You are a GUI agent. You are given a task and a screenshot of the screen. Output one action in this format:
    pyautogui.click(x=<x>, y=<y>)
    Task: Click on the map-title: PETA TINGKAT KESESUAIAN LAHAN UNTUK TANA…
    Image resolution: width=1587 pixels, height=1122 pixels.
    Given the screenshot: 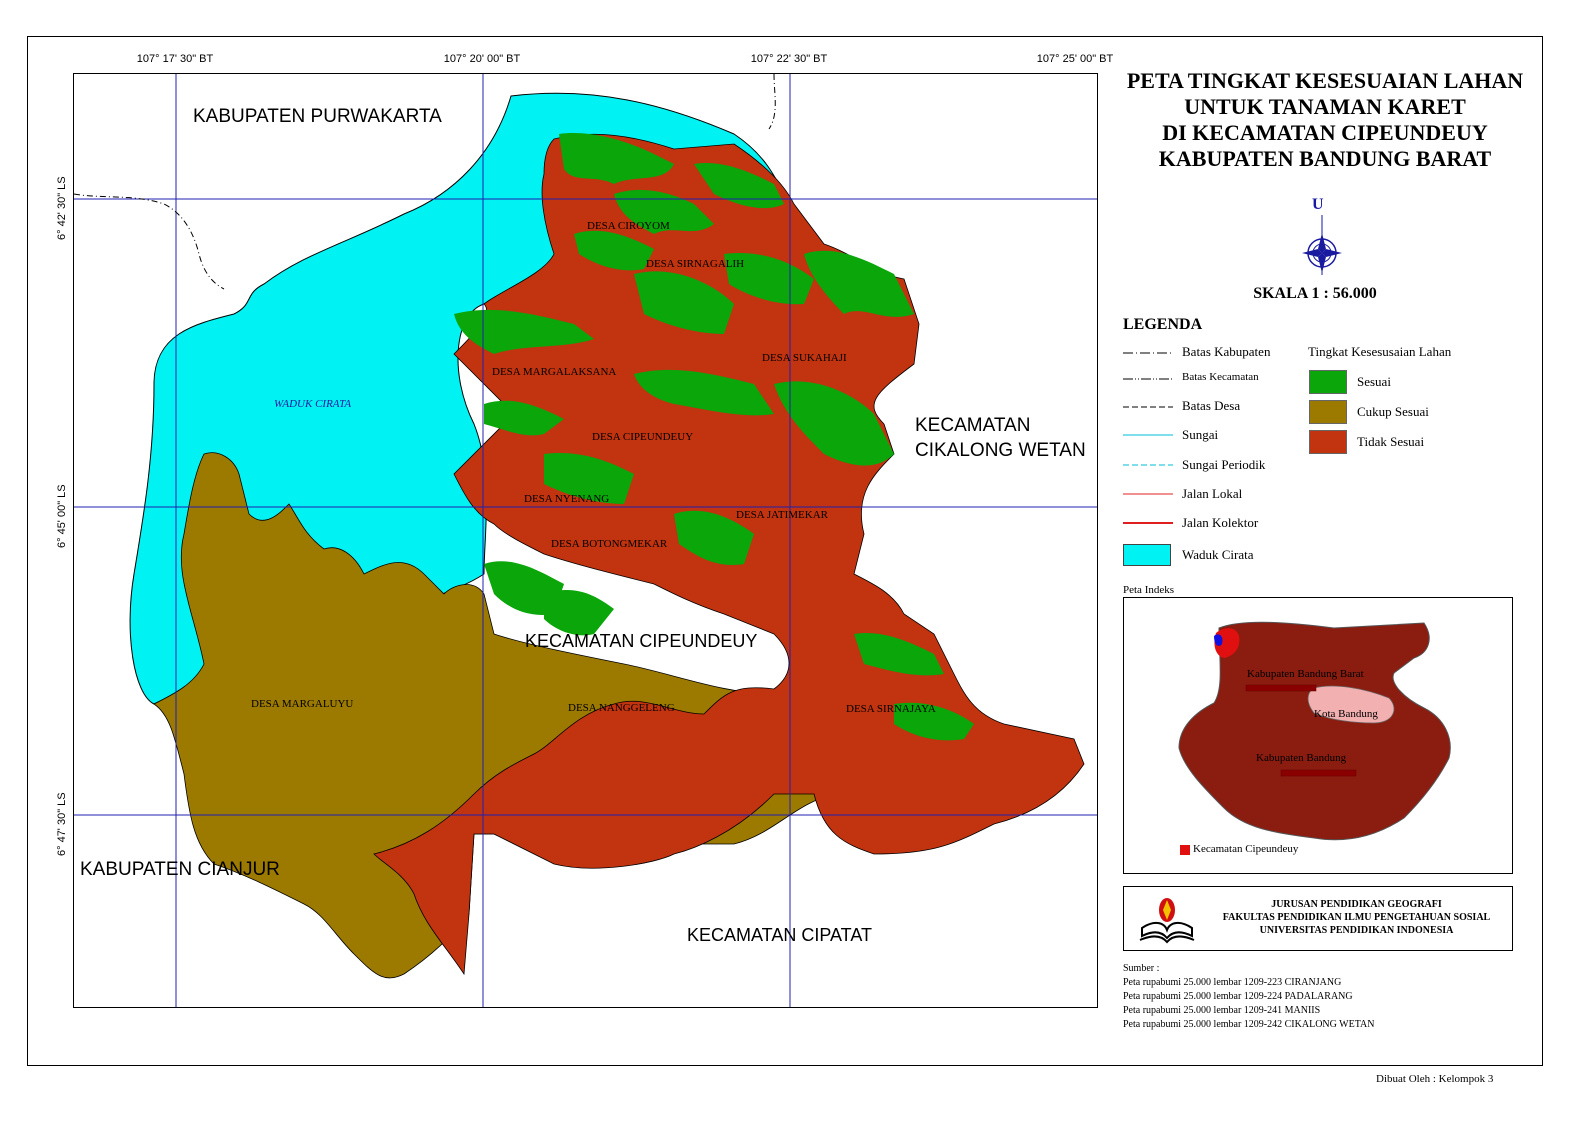 What is the action you would take?
    pyautogui.click(x=1325, y=120)
    